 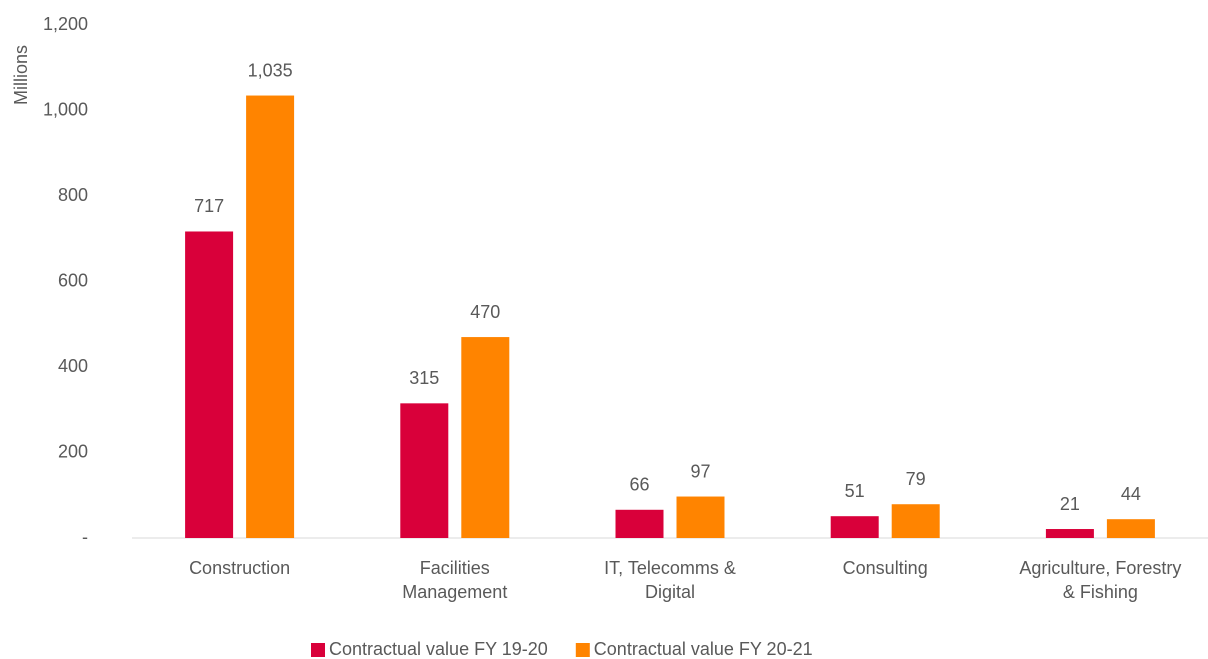 What do you see at coordinates (1100, 580) in the screenshot?
I see `x-tick-label: Agriculture, Forestry & Fishing` at bounding box center [1100, 580].